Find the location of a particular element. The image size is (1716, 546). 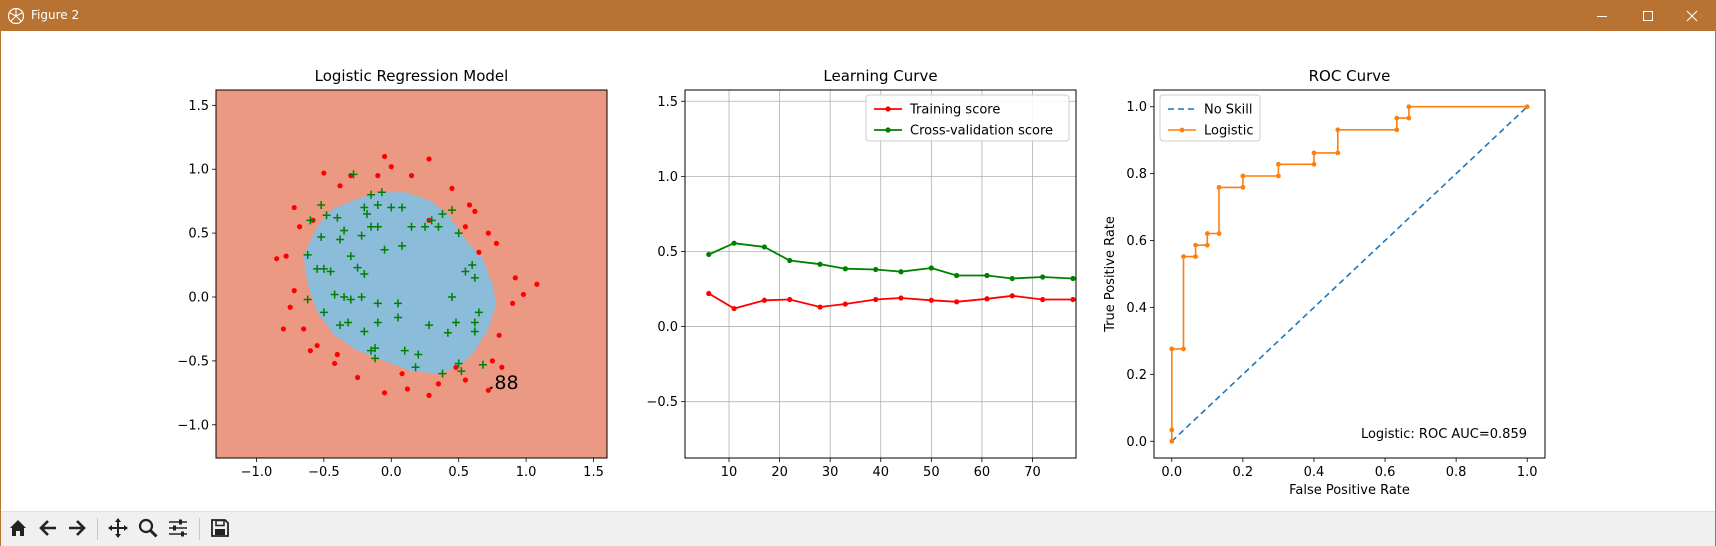

zoom-button is located at coordinates (148, 528).